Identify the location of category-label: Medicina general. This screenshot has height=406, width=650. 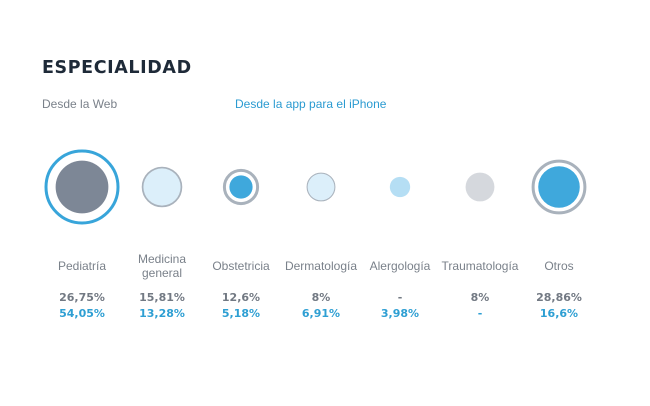
(162, 266).